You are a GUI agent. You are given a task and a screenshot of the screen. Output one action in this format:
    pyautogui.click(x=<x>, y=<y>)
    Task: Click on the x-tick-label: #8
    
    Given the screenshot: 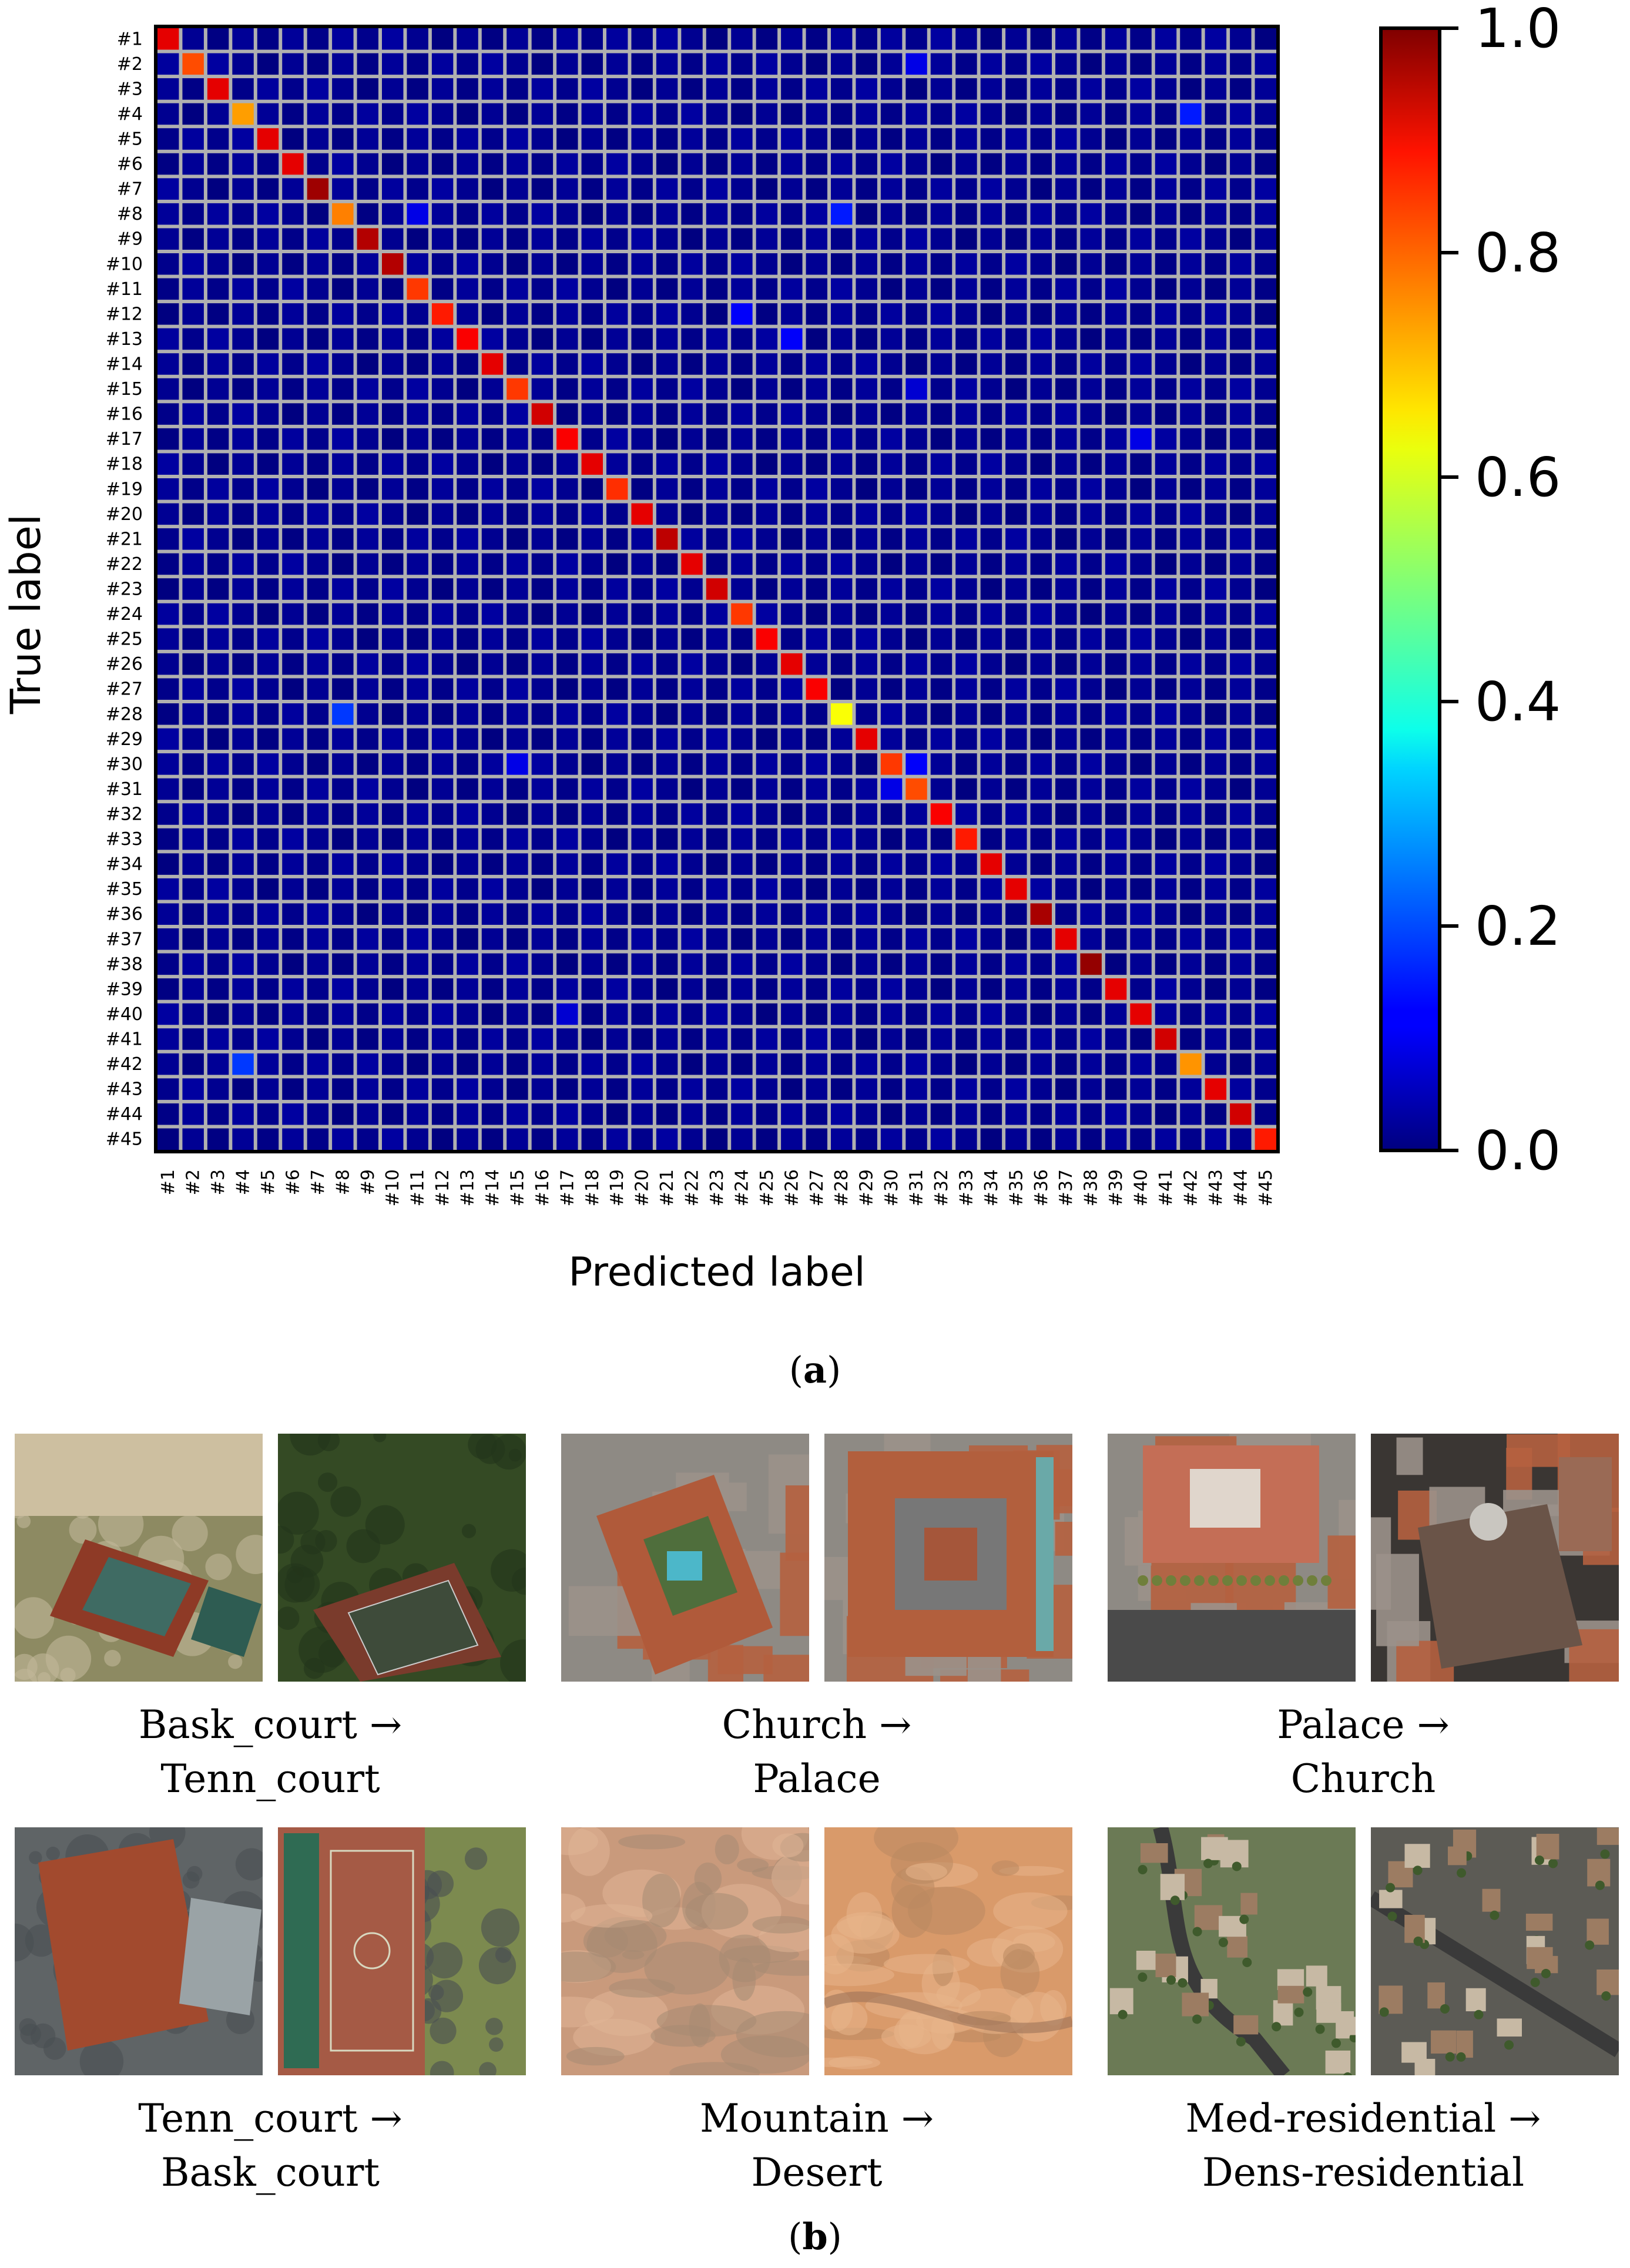 What is the action you would take?
    pyautogui.click(x=343, y=1182)
    